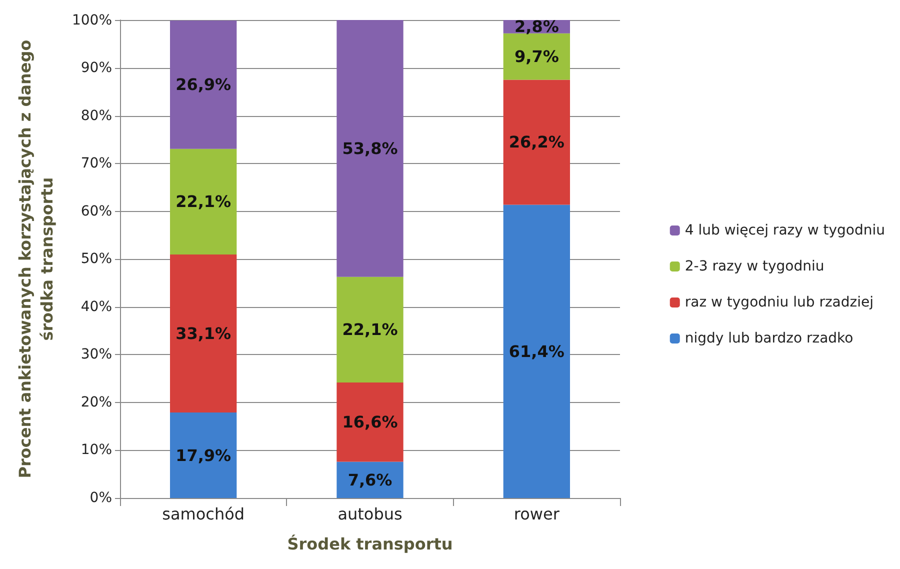 Image resolution: width=900 pixels, height=569 pixels. I want to click on data-label: 53,8%, so click(370, 148).